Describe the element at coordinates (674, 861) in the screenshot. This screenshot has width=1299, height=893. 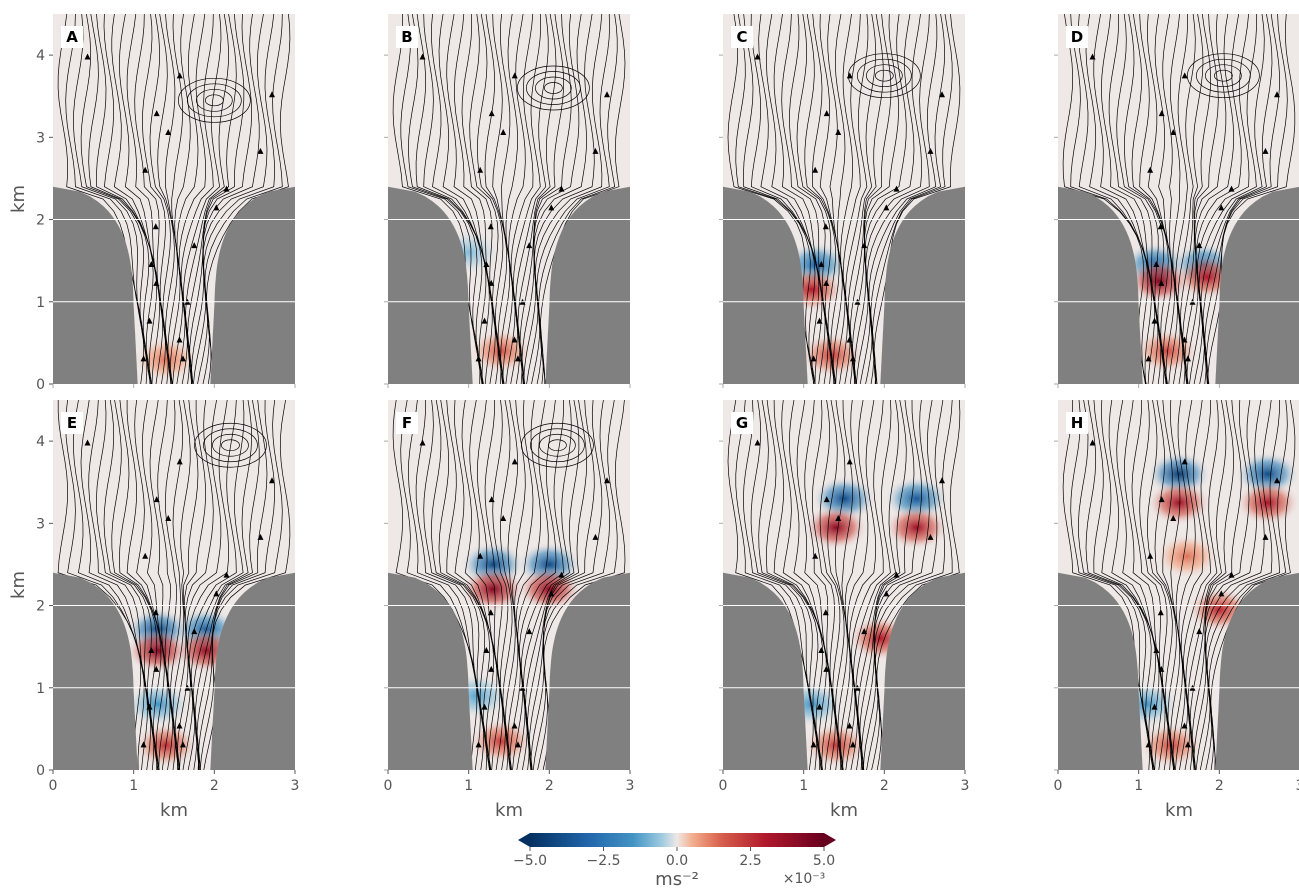
I see `colorbar: −5.0 −2.5 0.0 2.5 5.0 ms⁻² ×10⁻³` at that location.